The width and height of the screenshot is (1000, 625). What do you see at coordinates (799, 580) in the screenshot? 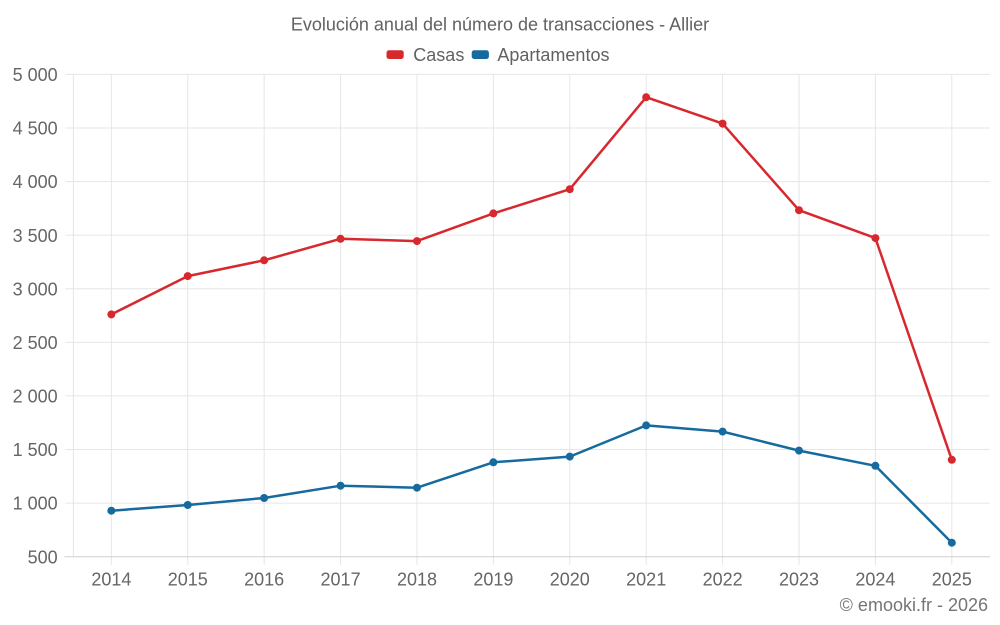
I see `svg-text: 2023` at bounding box center [799, 580].